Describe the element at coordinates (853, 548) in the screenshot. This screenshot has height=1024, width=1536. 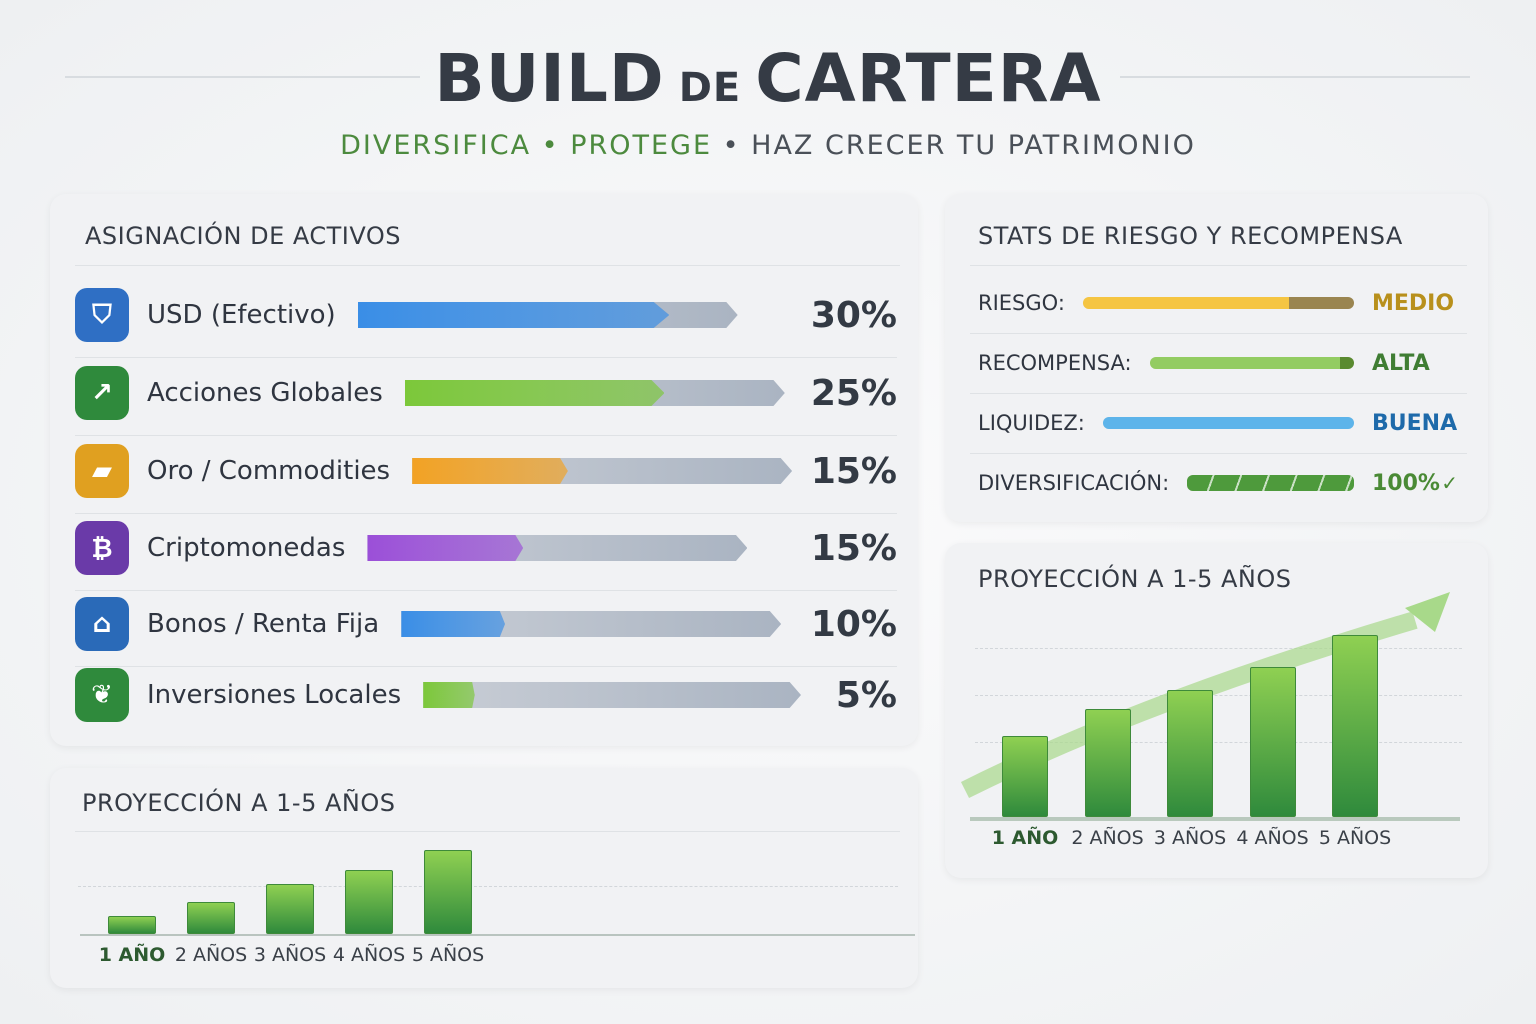
I see `allocation-percent: 15%` at that location.